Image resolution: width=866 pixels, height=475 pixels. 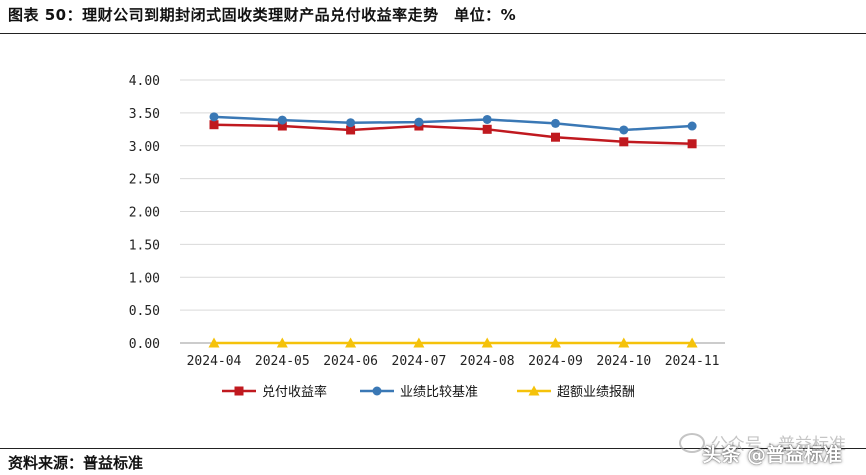 I want to click on legend: 兑付收益率 业绩比较基准 超额业绩报酬, so click(x=428, y=392).